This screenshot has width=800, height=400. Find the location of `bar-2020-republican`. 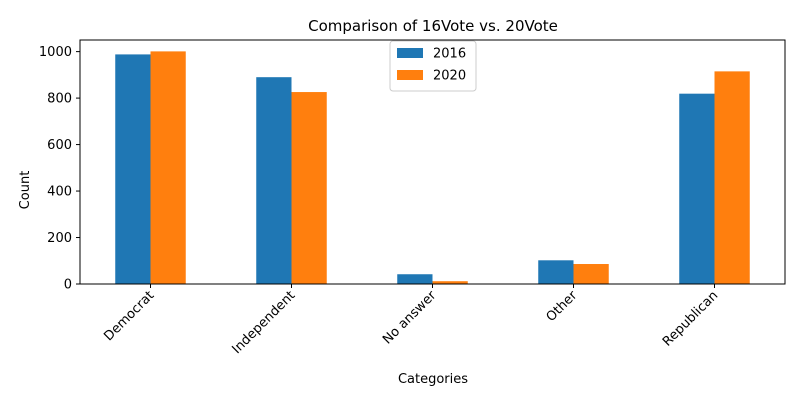

bar-2020-republican is located at coordinates (732, 177).